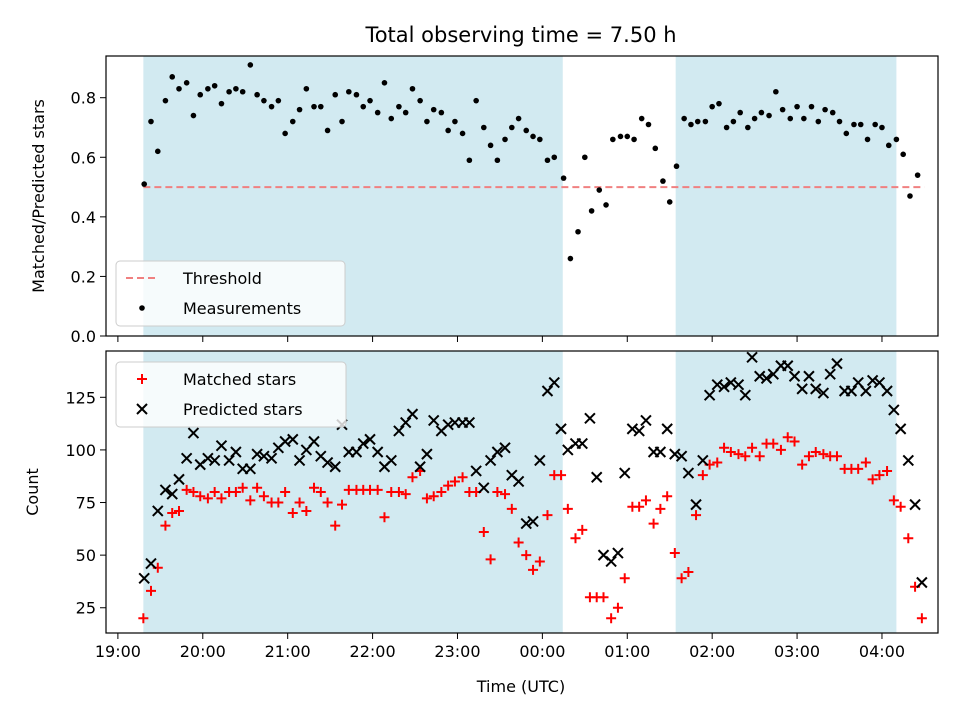 The width and height of the screenshot is (960, 720). Describe the element at coordinates (38, 196) in the screenshot. I see `y-axis-label: Matched/Predicted stars` at that location.